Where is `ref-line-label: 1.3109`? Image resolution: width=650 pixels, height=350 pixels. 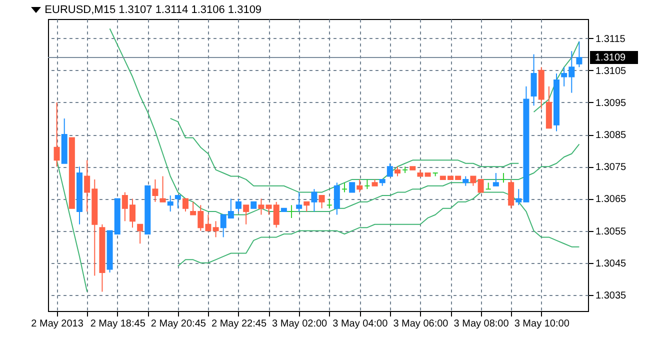 ref-line-label: 1.3109 is located at coordinates (610, 58).